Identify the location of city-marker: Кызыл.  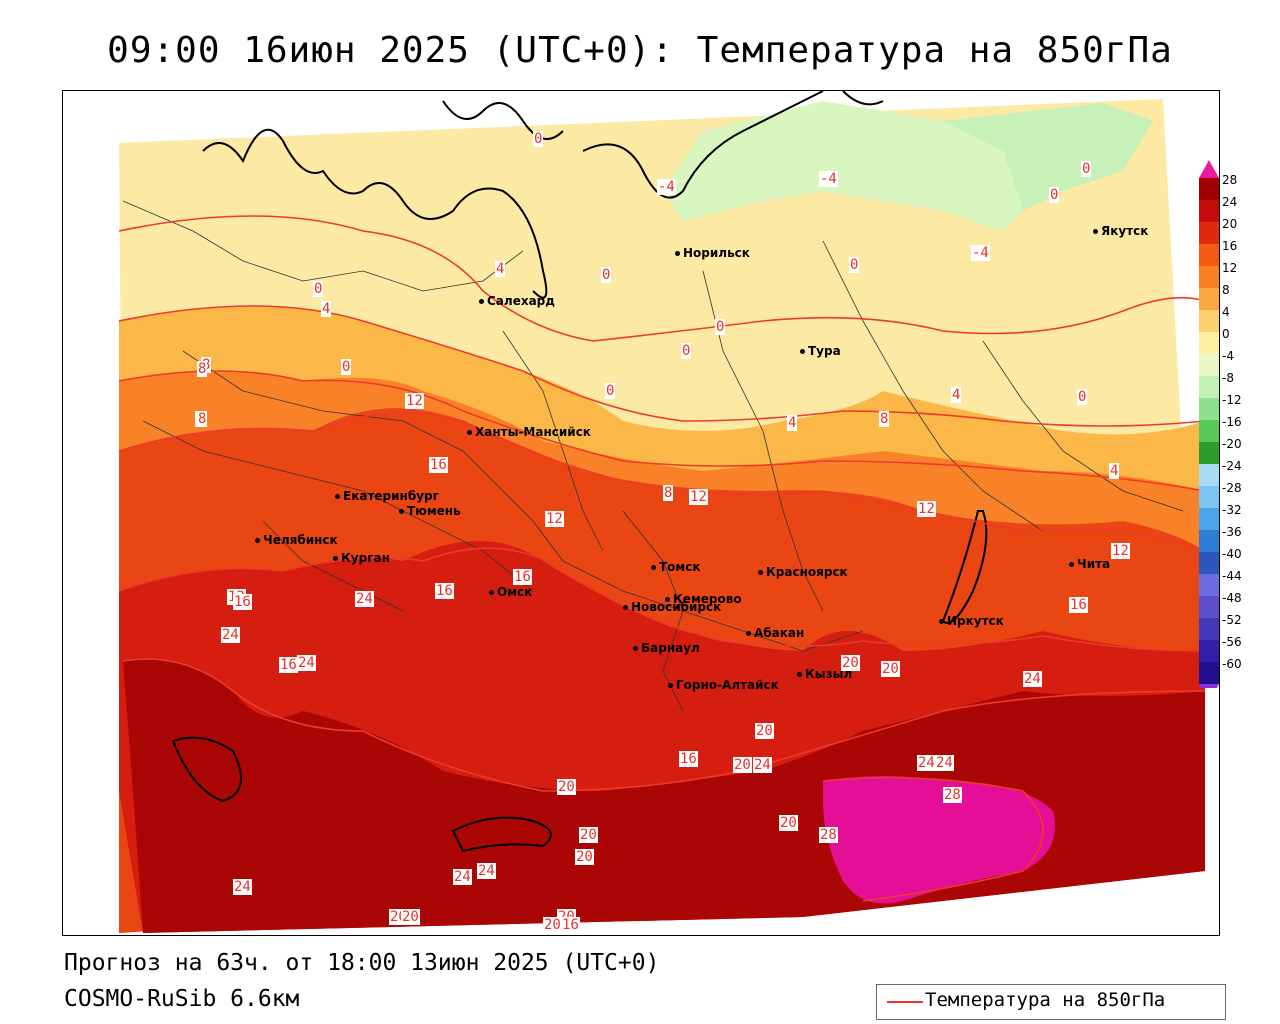
(824, 674).